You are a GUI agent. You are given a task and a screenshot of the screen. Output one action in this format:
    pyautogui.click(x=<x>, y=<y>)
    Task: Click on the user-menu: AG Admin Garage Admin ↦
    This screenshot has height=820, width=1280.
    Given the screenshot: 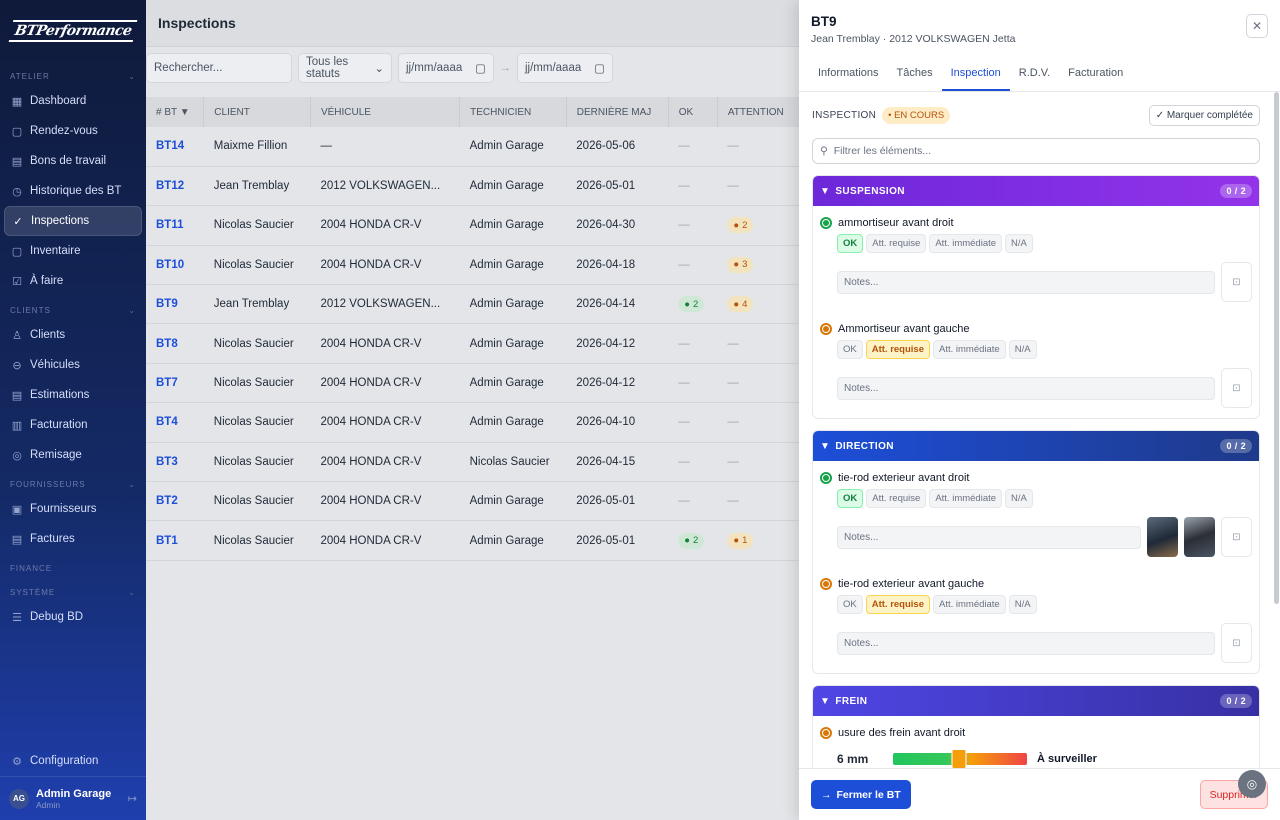 What is the action you would take?
    pyautogui.click(x=73, y=798)
    